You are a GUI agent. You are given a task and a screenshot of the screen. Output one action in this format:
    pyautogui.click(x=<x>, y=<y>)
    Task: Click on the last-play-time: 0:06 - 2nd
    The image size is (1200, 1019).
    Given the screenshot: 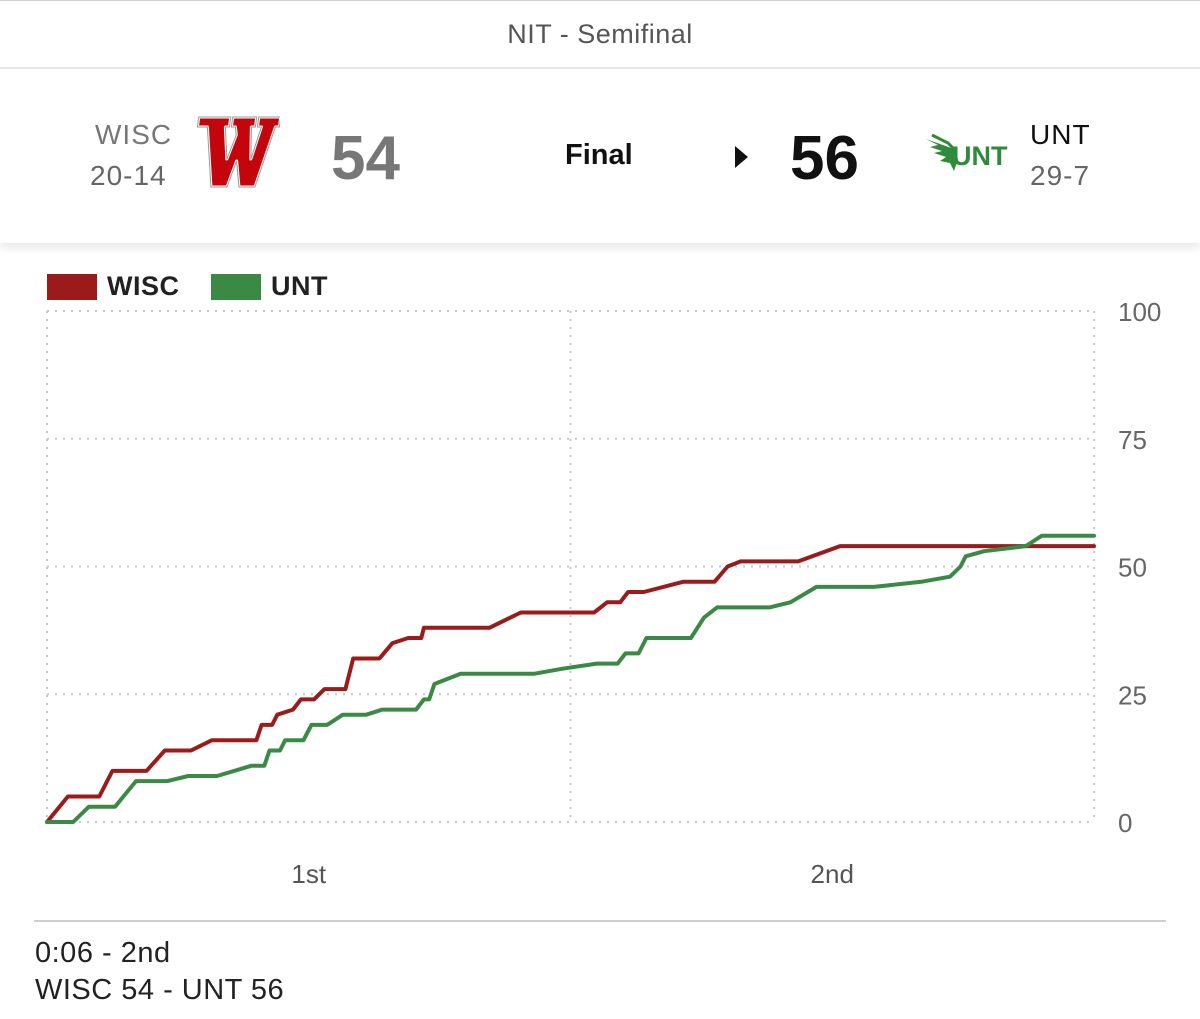 What is the action you would take?
    pyautogui.click(x=103, y=953)
    